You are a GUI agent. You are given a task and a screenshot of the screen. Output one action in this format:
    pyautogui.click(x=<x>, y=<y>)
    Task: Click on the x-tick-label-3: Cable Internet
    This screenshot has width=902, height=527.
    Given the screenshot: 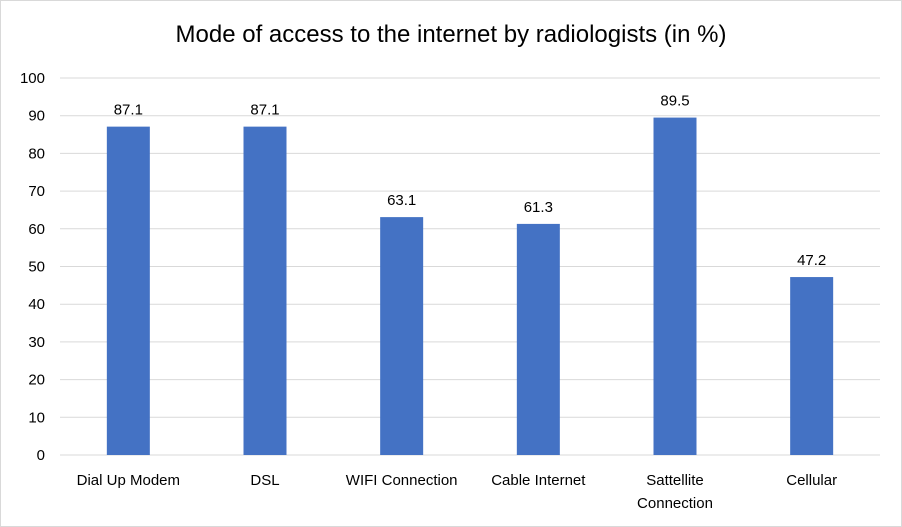 What is the action you would take?
    pyautogui.click(x=538, y=480)
    